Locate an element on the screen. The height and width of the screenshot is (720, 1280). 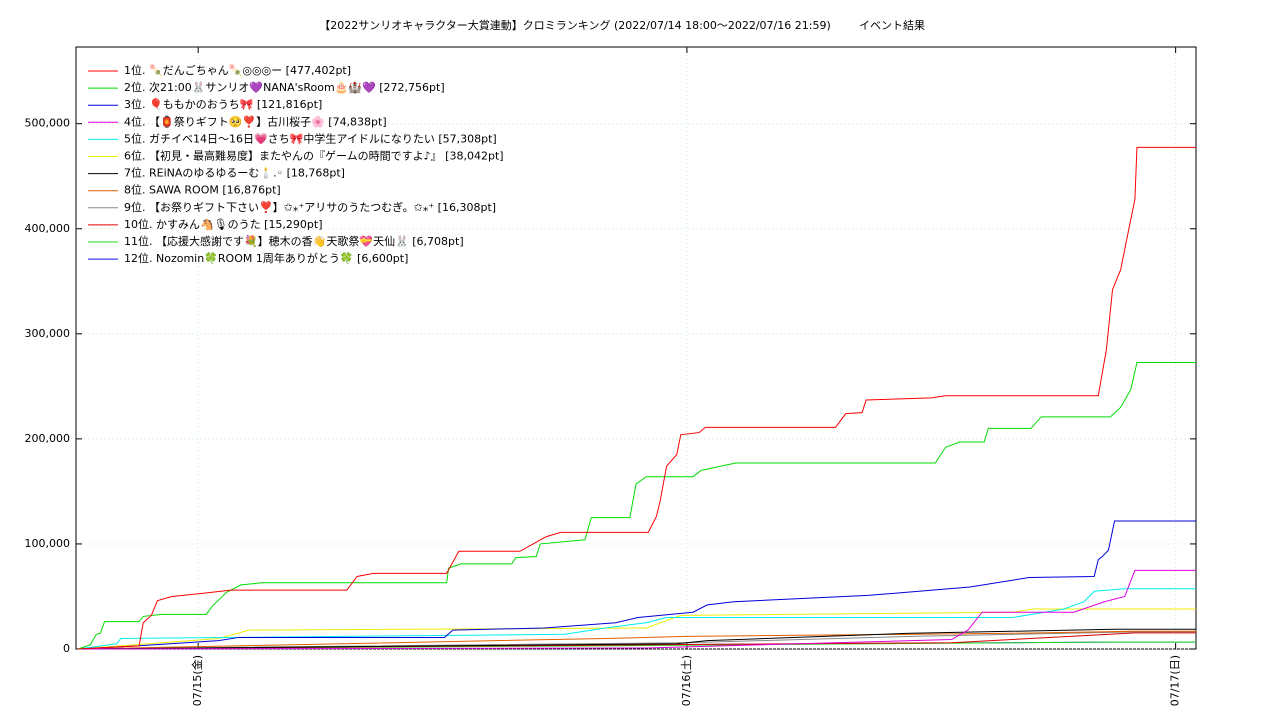
legend-label: 7位. REiNAのゆるゆるーむ🕯️.◦ [18,768pt] is located at coordinates (234, 173).